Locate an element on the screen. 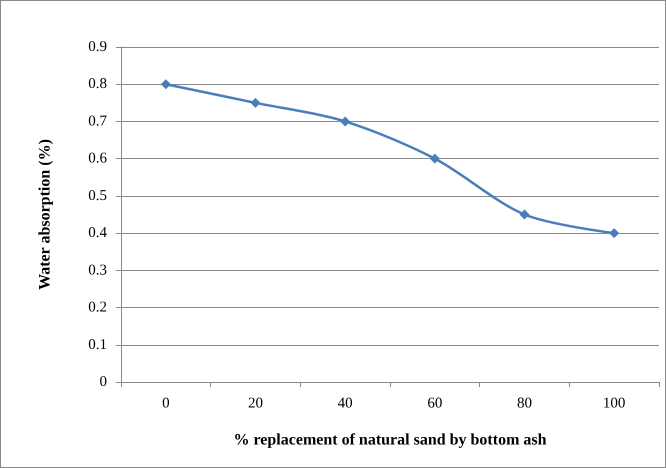 The height and width of the screenshot is (468, 666). x-axis-title: % replacement of natural sand by bottom ash is located at coordinates (390, 440).